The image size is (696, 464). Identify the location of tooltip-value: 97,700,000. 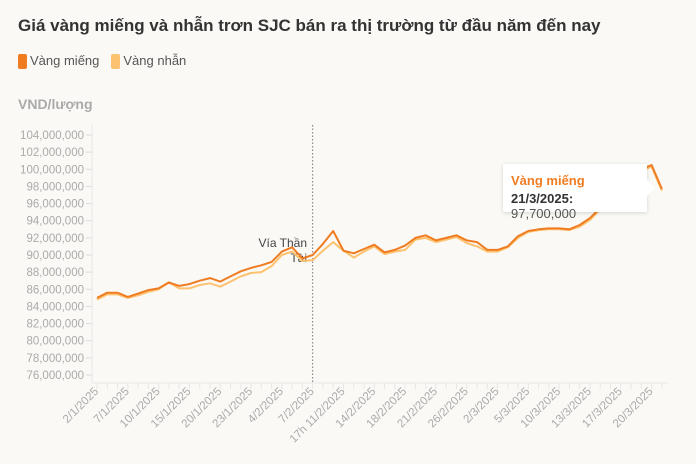
(544, 213).